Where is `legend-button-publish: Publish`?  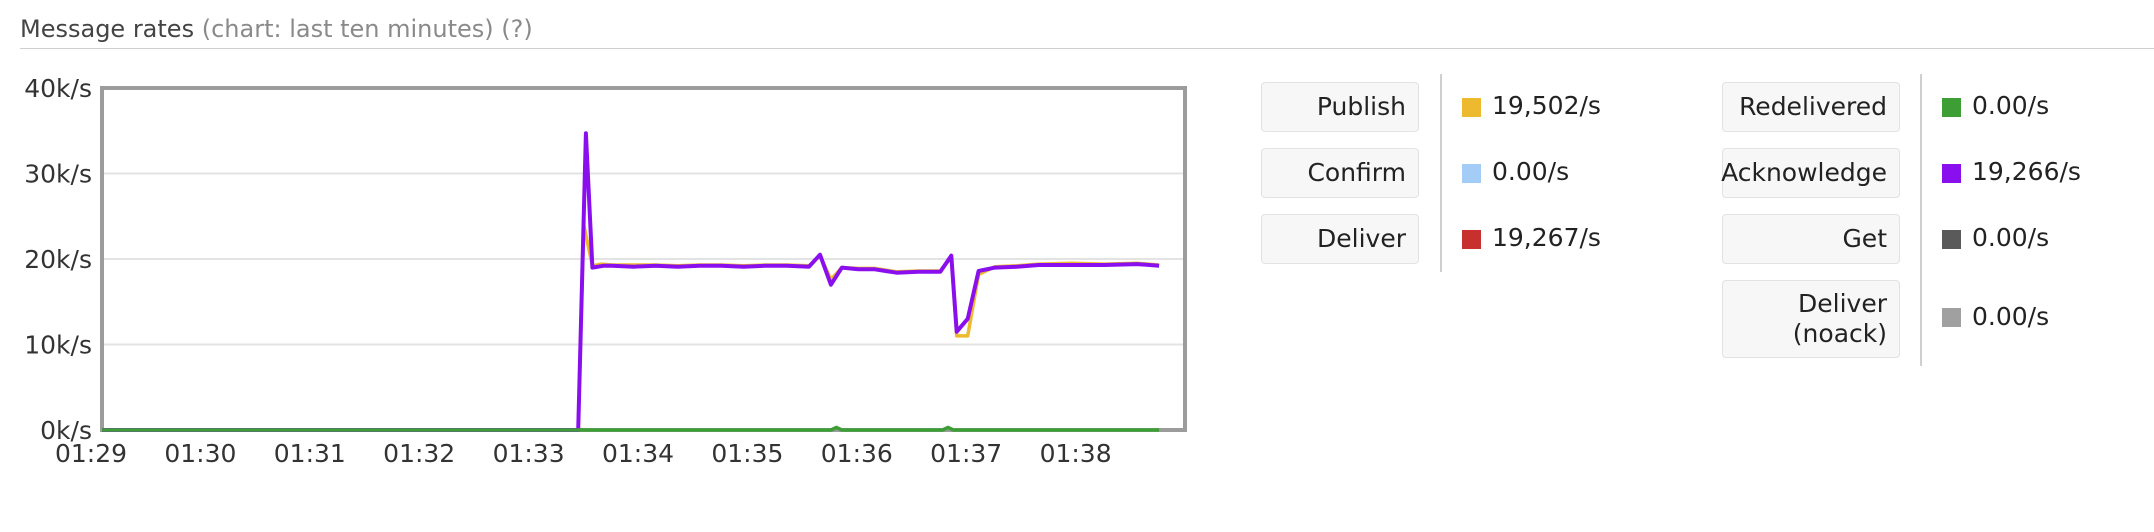
legend-button-publish: Publish is located at coordinates (1340, 107).